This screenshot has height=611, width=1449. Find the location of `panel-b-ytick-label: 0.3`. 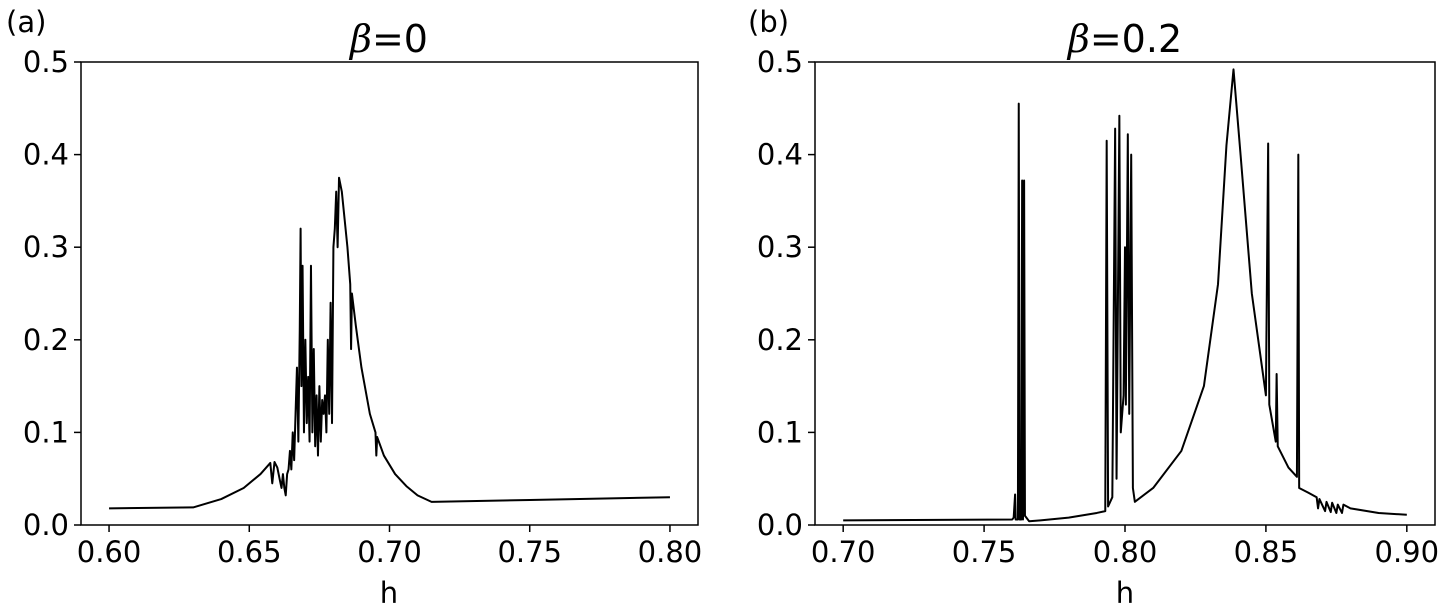

panel-b-ytick-label: 0.3 is located at coordinates (780, 247).